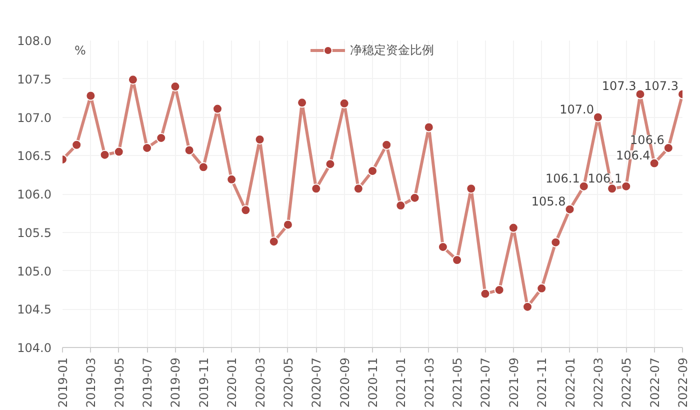 The height and width of the screenshot is (410, 700). Describe the element at coordinates (513, 383) in the screenshot. I see `x-tick-label: 2021-09` at that location.